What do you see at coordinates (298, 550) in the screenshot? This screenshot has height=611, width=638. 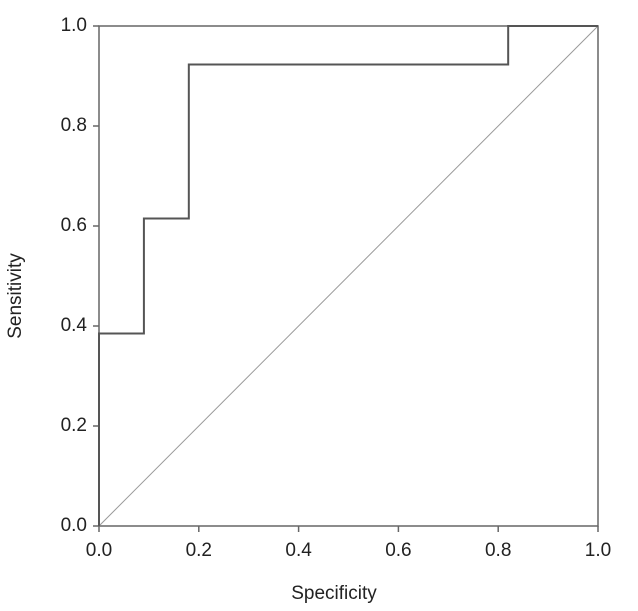 I see `x-tick-label: 0.4` at bounding box center [298, 550].